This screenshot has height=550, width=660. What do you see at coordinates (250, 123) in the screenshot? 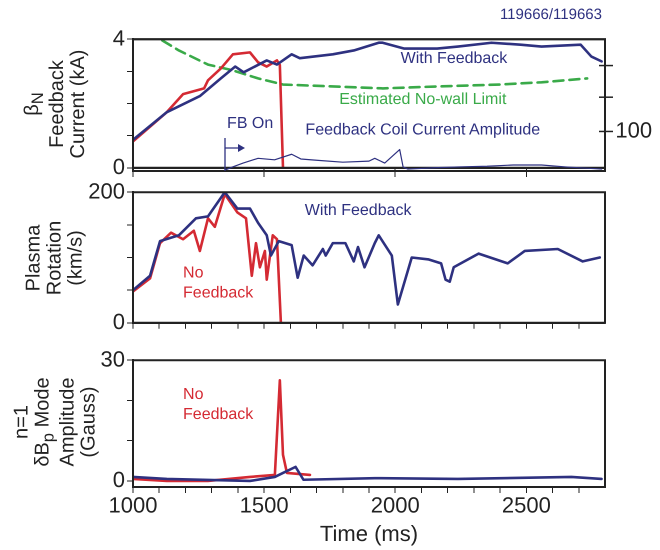
I see `annotation: FB On` at bounding box center [250, 123].